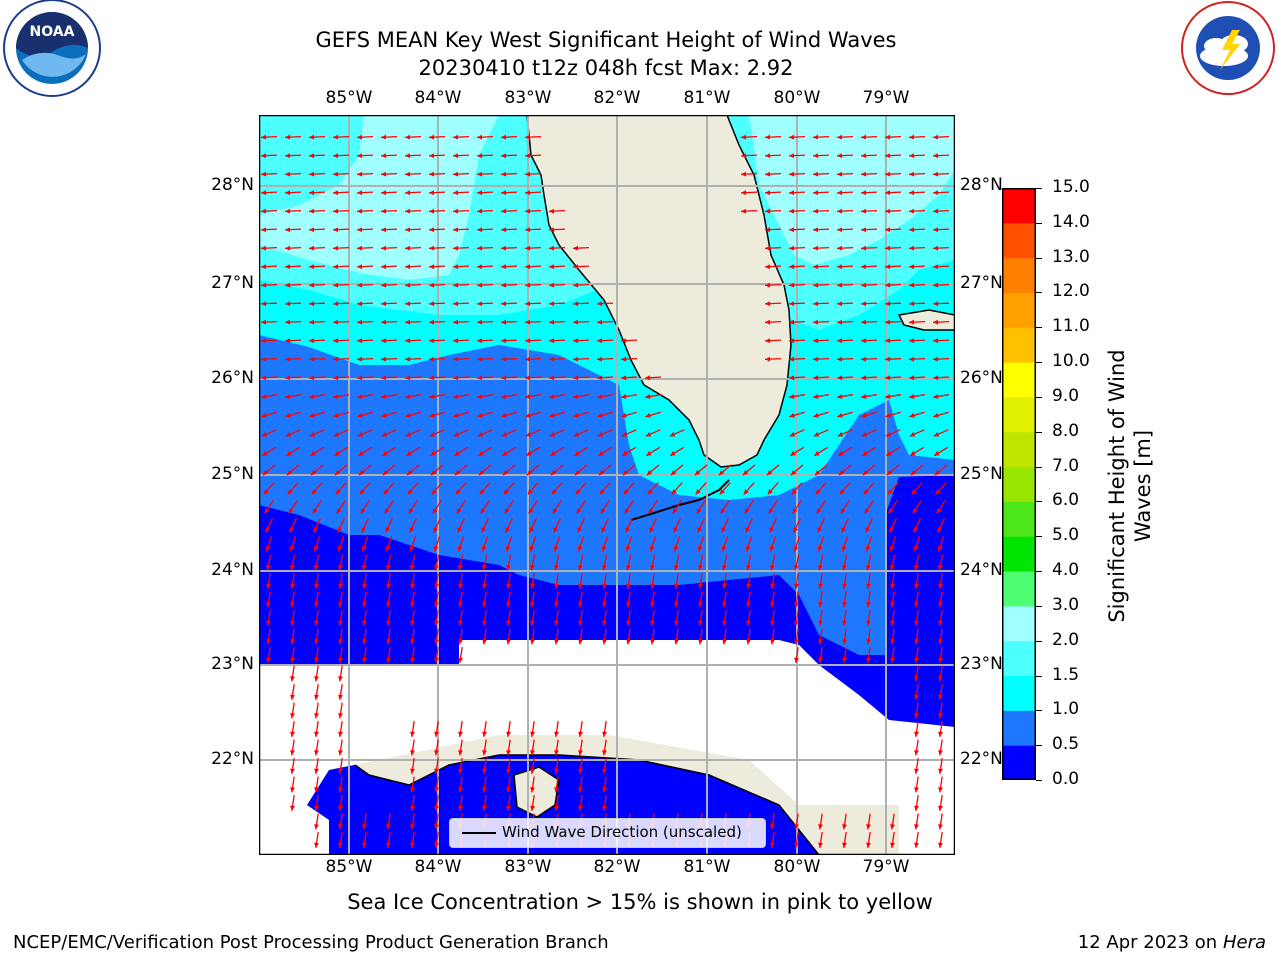 This screenshot has width=1280, height=960. I want to click on colorbar-tick-label: 4.0, so click(1066, 570).